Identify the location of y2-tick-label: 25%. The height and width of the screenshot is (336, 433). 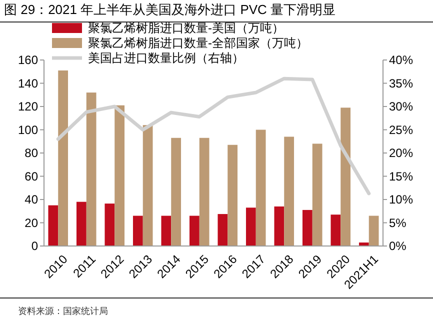
(401, 129).